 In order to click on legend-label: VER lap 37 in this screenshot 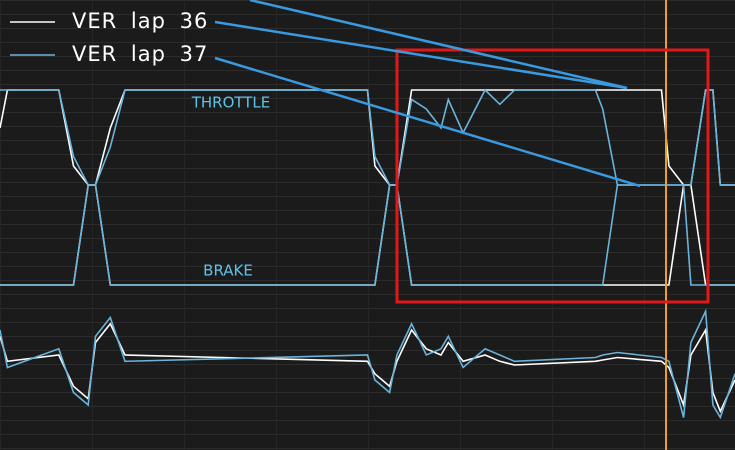, I will do `click(140, 54)`.